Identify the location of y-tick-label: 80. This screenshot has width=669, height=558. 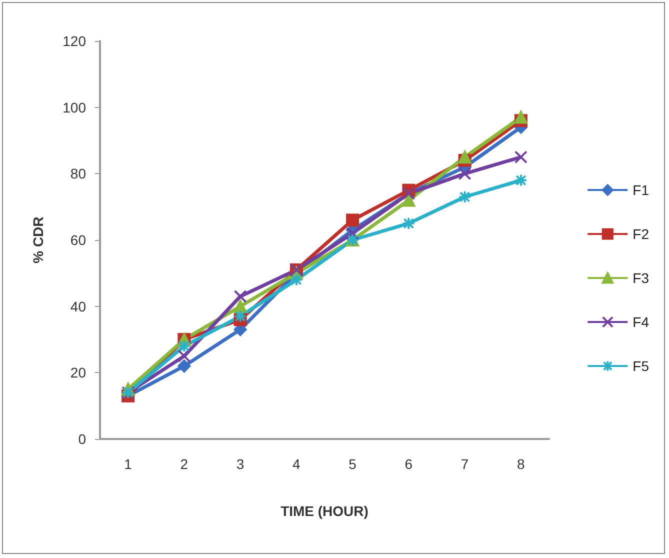
(78, 174).